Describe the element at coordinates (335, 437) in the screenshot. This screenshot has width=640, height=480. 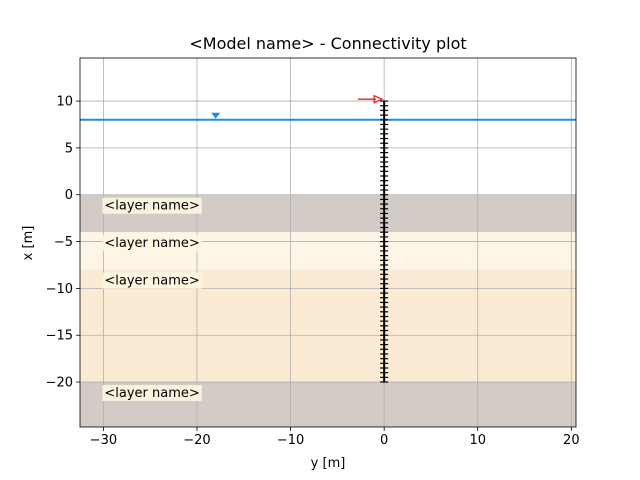
I see `x-axis-ticks: −30 −20 −10 0 10 20` at that location.